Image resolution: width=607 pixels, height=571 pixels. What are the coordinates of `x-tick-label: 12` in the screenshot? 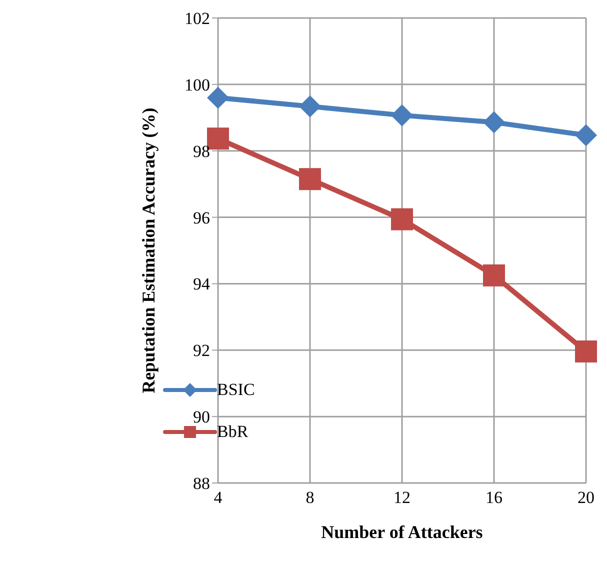 It's located at (402, 498).